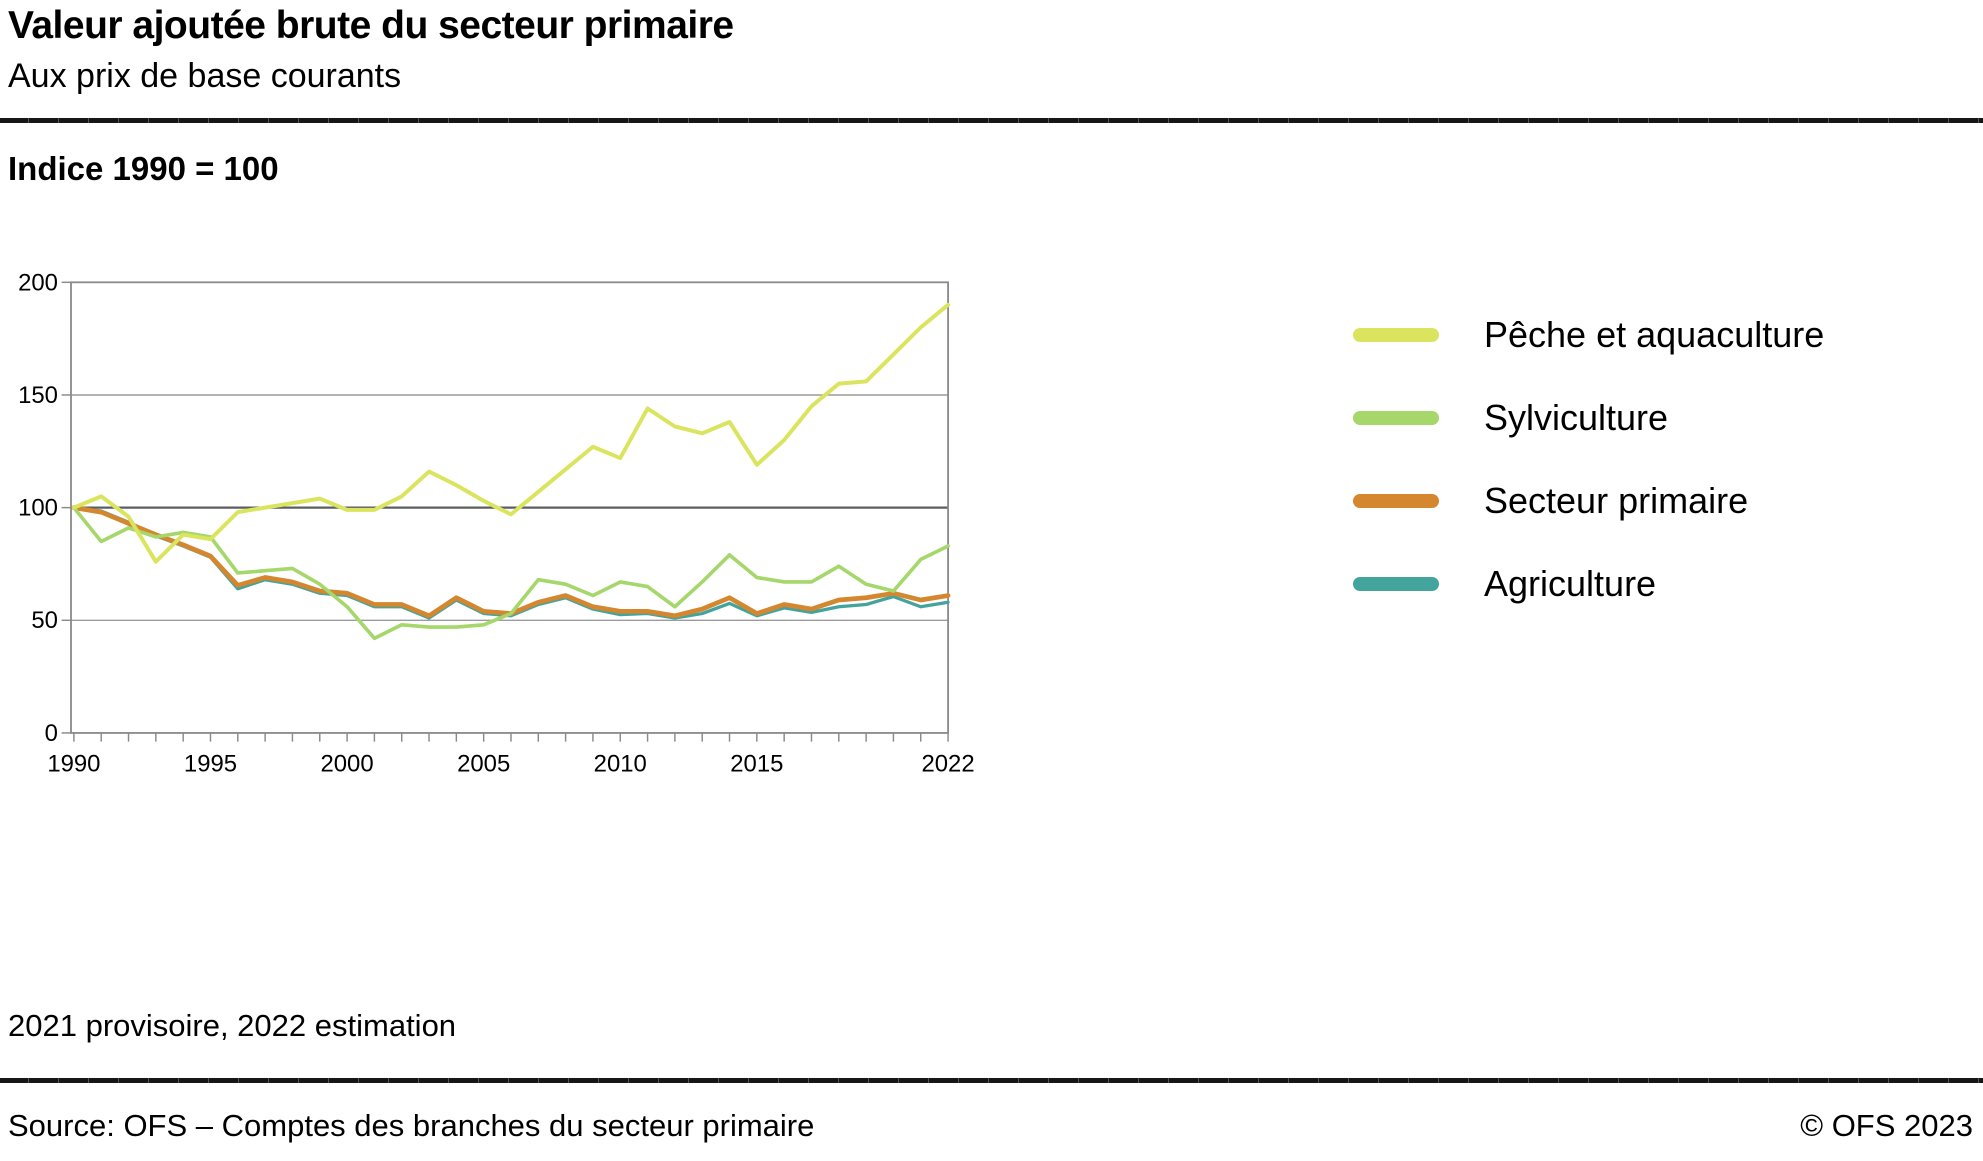  I want to click on legend-item-sylviculture: Sylviculture, so click(1663, 417).